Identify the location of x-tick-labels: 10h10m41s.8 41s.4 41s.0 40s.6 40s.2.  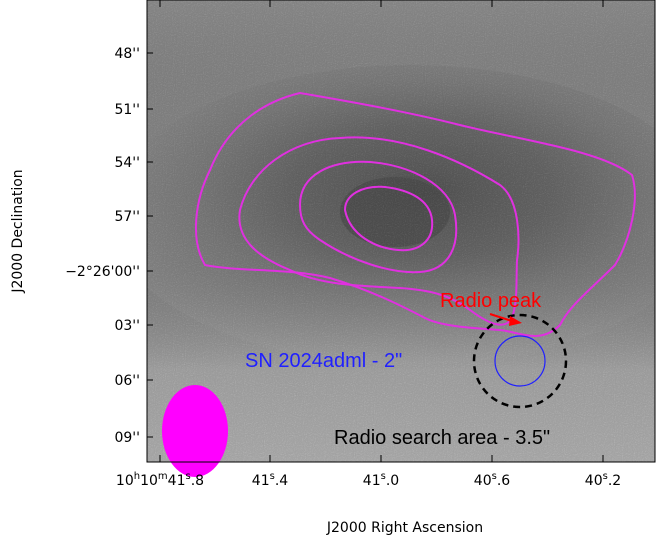
(368, 480).